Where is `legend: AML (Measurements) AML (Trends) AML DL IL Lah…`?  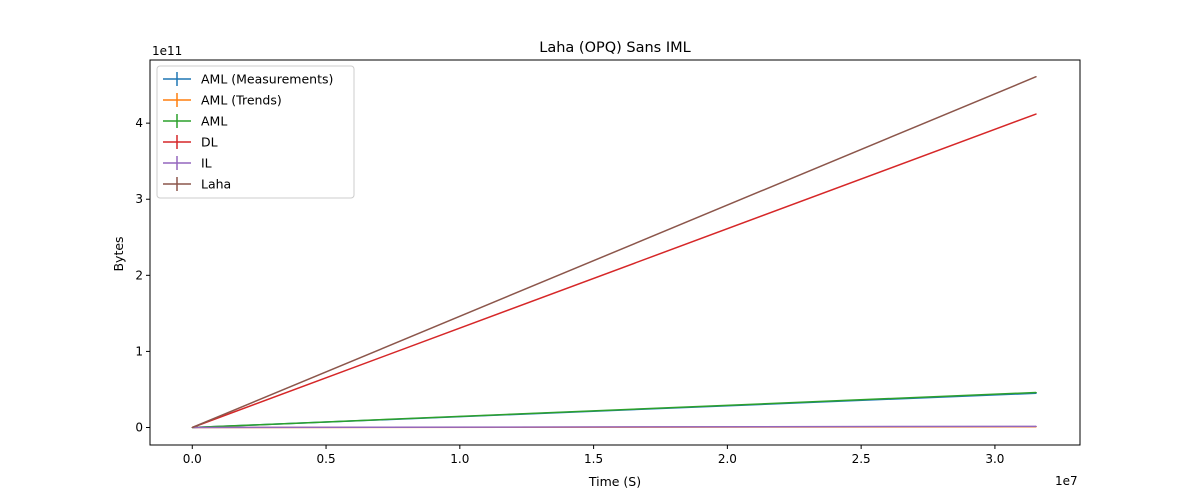 legend: AML (Measurements) AML (Trends) AML DL IL Lah… is located at coordinates (255, 132).